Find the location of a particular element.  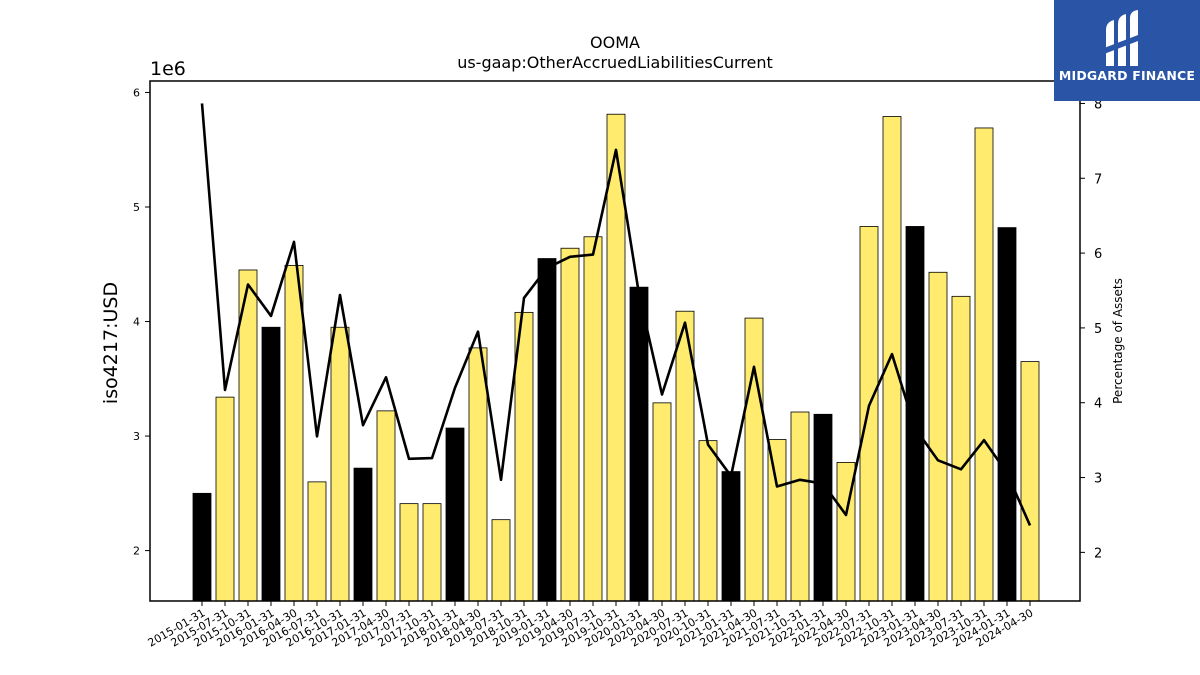

y-multiplier-label: 1e6 is located at coordinates (168, 69).